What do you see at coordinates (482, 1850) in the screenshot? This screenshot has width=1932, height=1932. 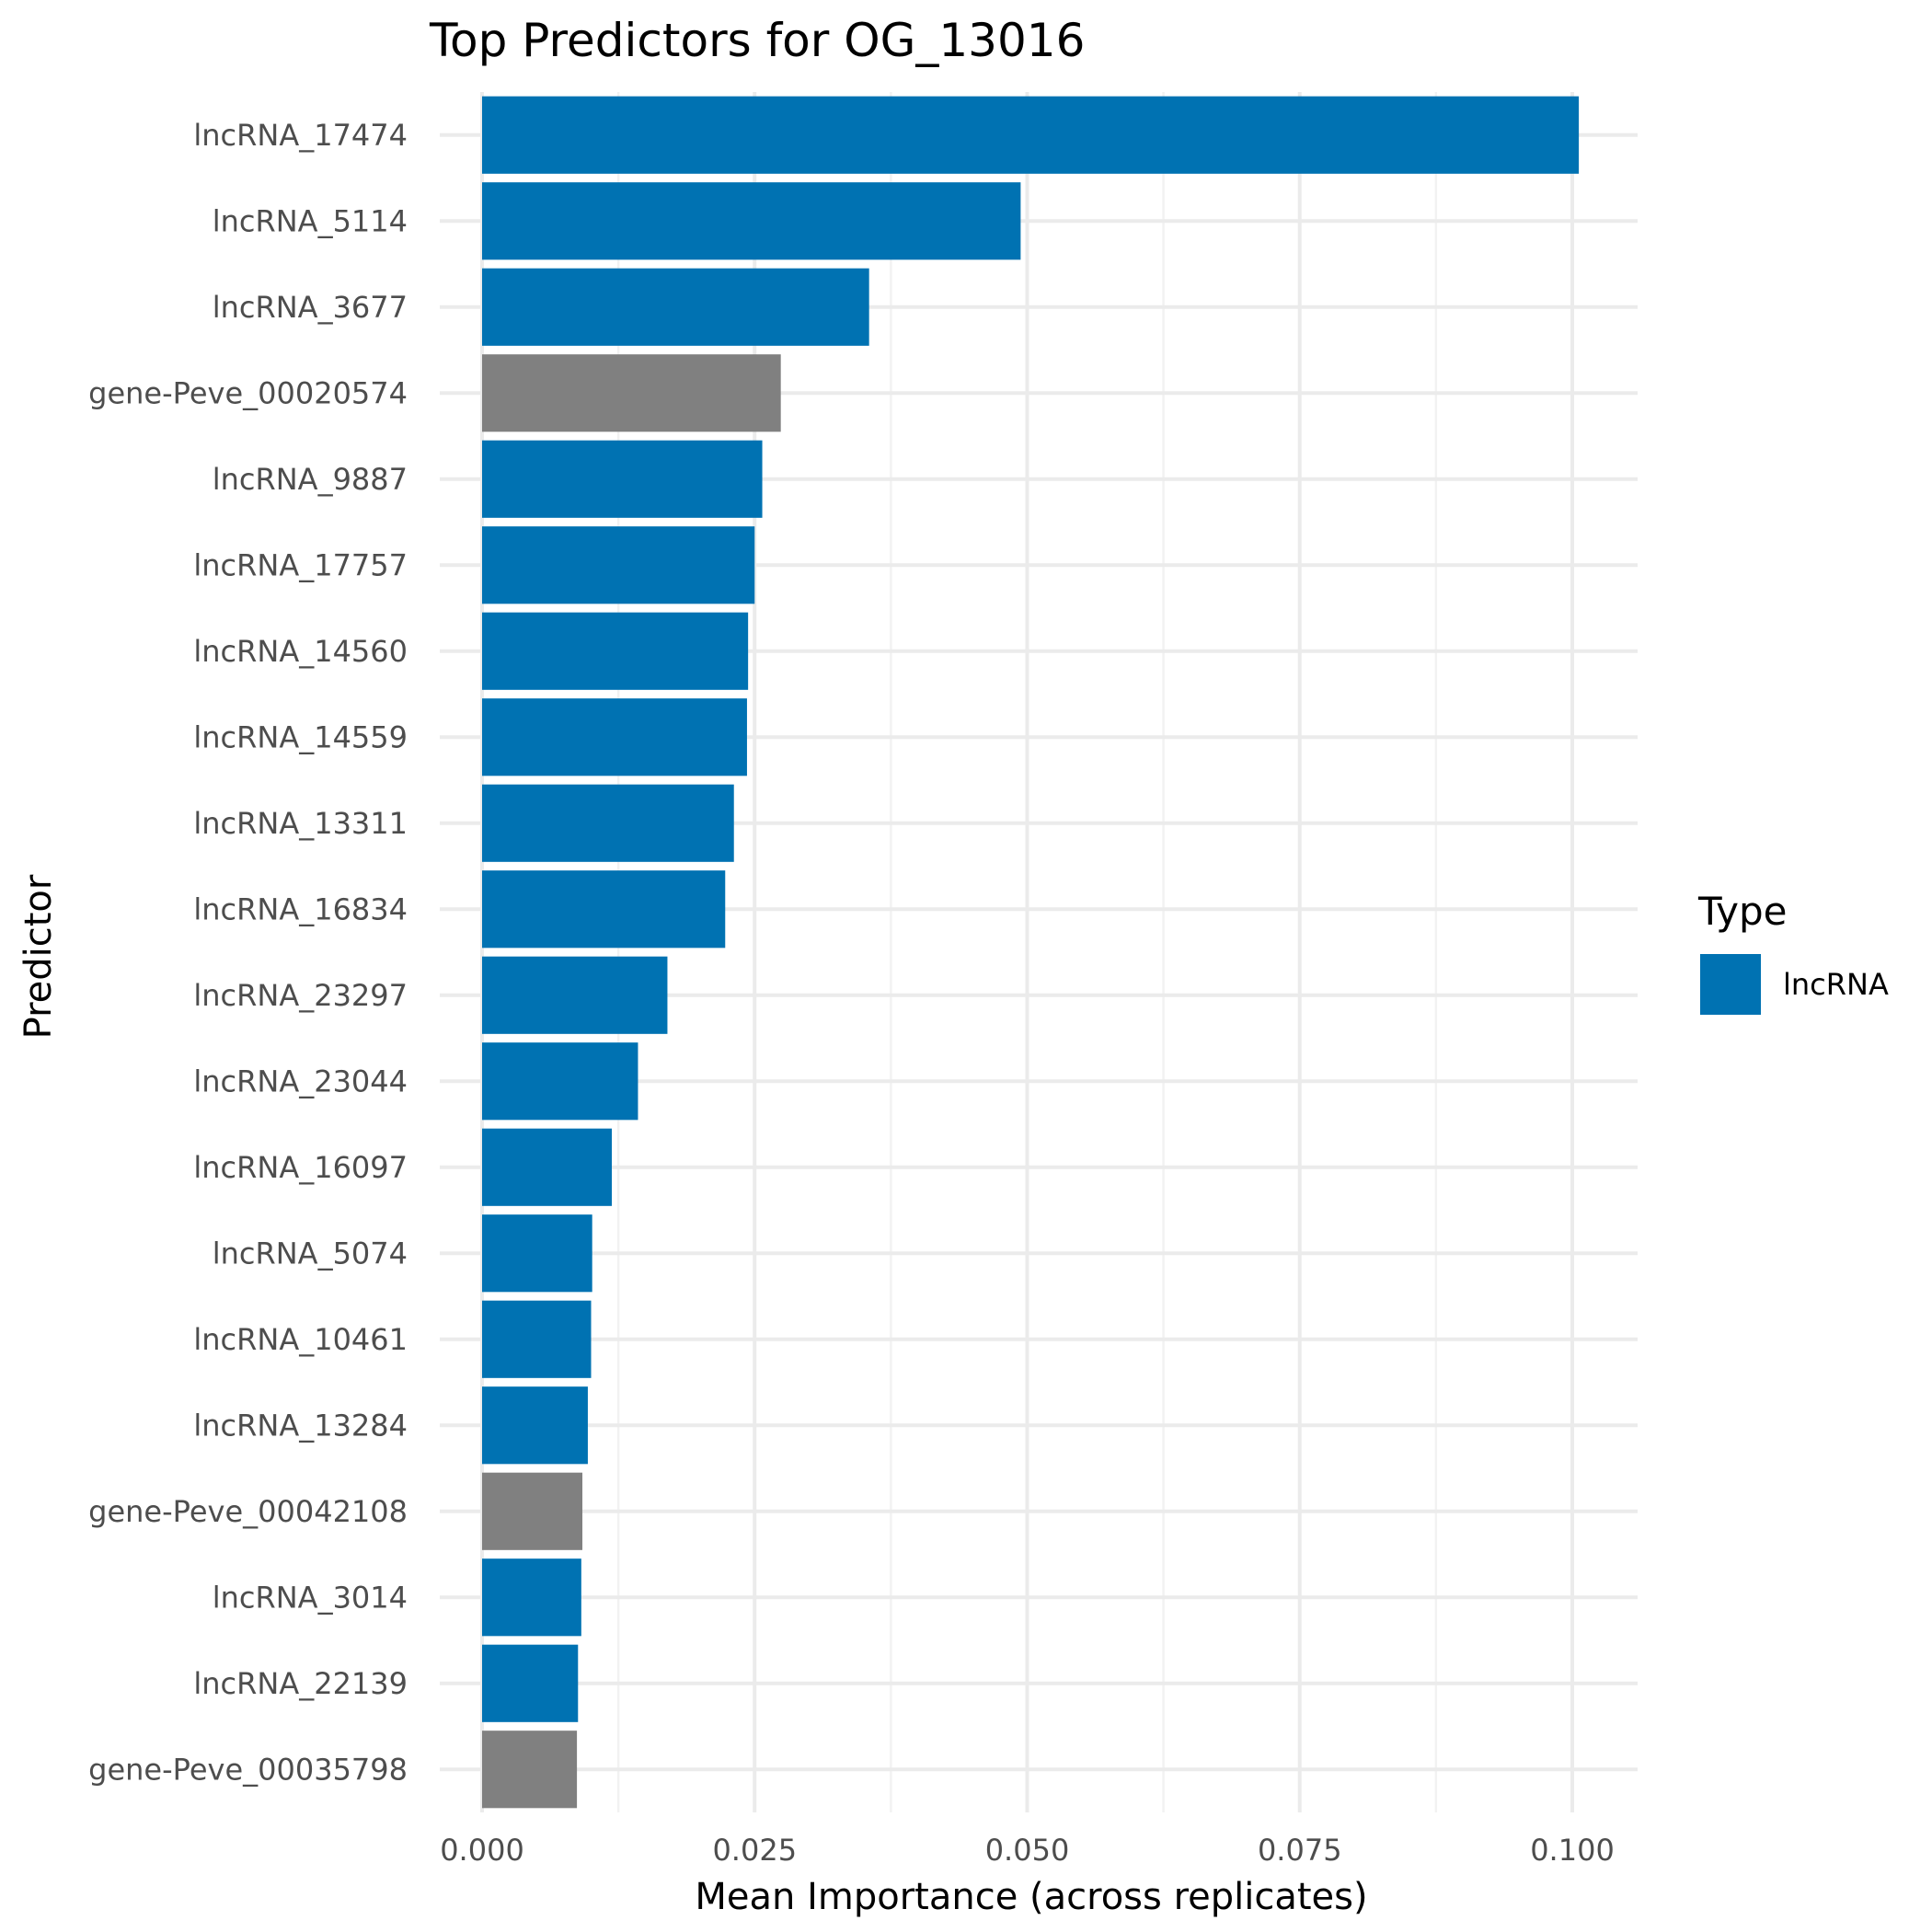 I see `x-tick-label: 0.000` at bounding box center [482, 1850].